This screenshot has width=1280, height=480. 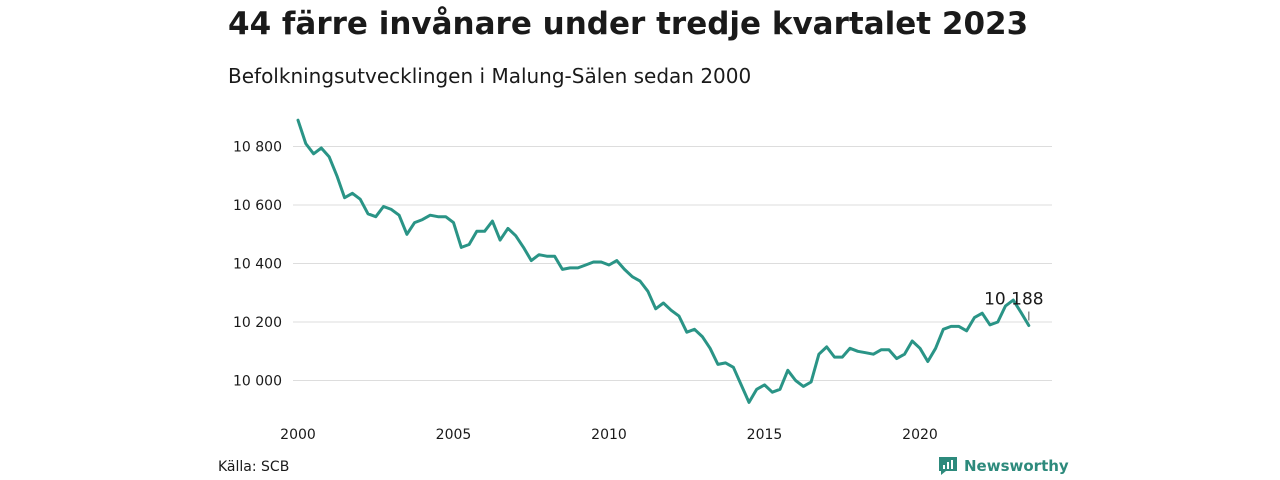 I want to click on x-tick-label: 2000, so click(x=298, y=435).